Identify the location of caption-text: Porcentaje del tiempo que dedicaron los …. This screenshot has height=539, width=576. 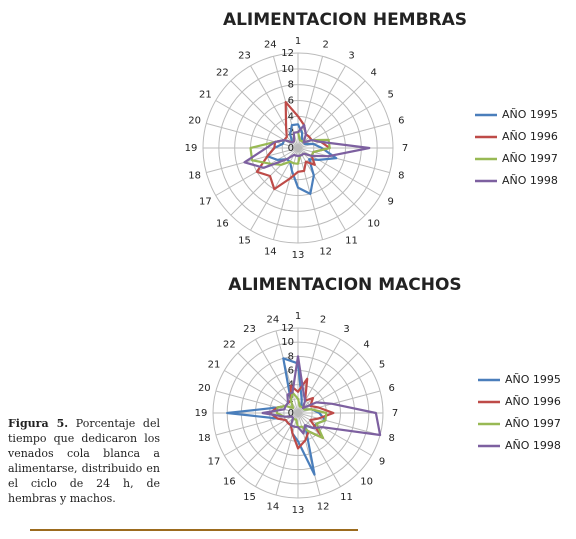
(84, 461).